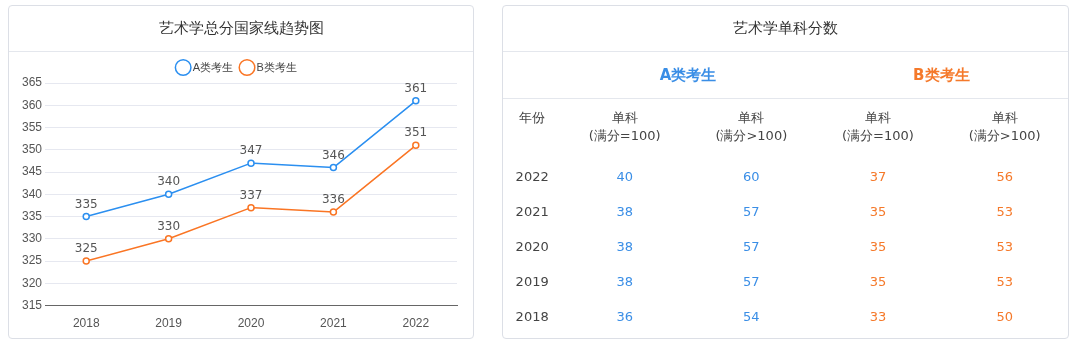 Image resolution: width=1080 pixels, height=344 pixels. I want to click on data-label: 54, so click(751, 317).